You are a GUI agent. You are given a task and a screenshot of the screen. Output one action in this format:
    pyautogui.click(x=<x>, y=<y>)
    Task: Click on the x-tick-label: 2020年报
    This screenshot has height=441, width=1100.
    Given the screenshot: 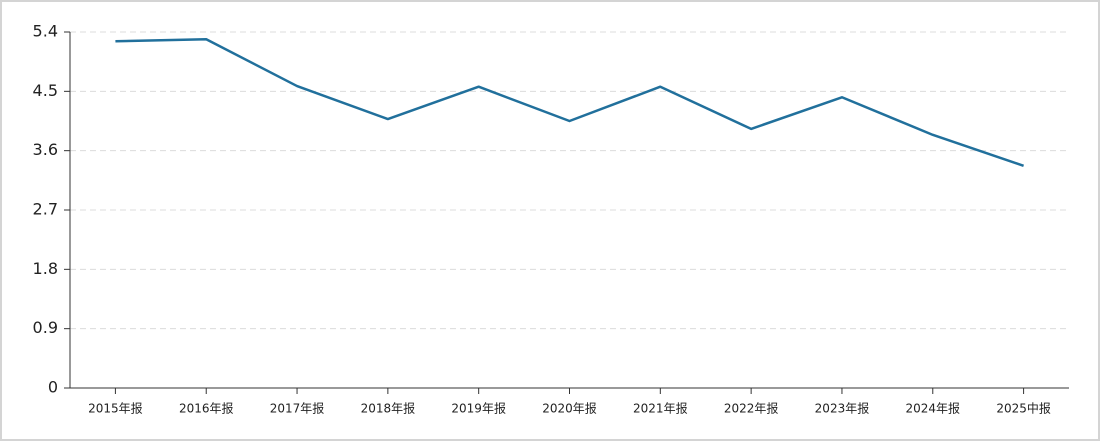 What is the action you would take?
    pyautogui.click(x=569, y=408)
    